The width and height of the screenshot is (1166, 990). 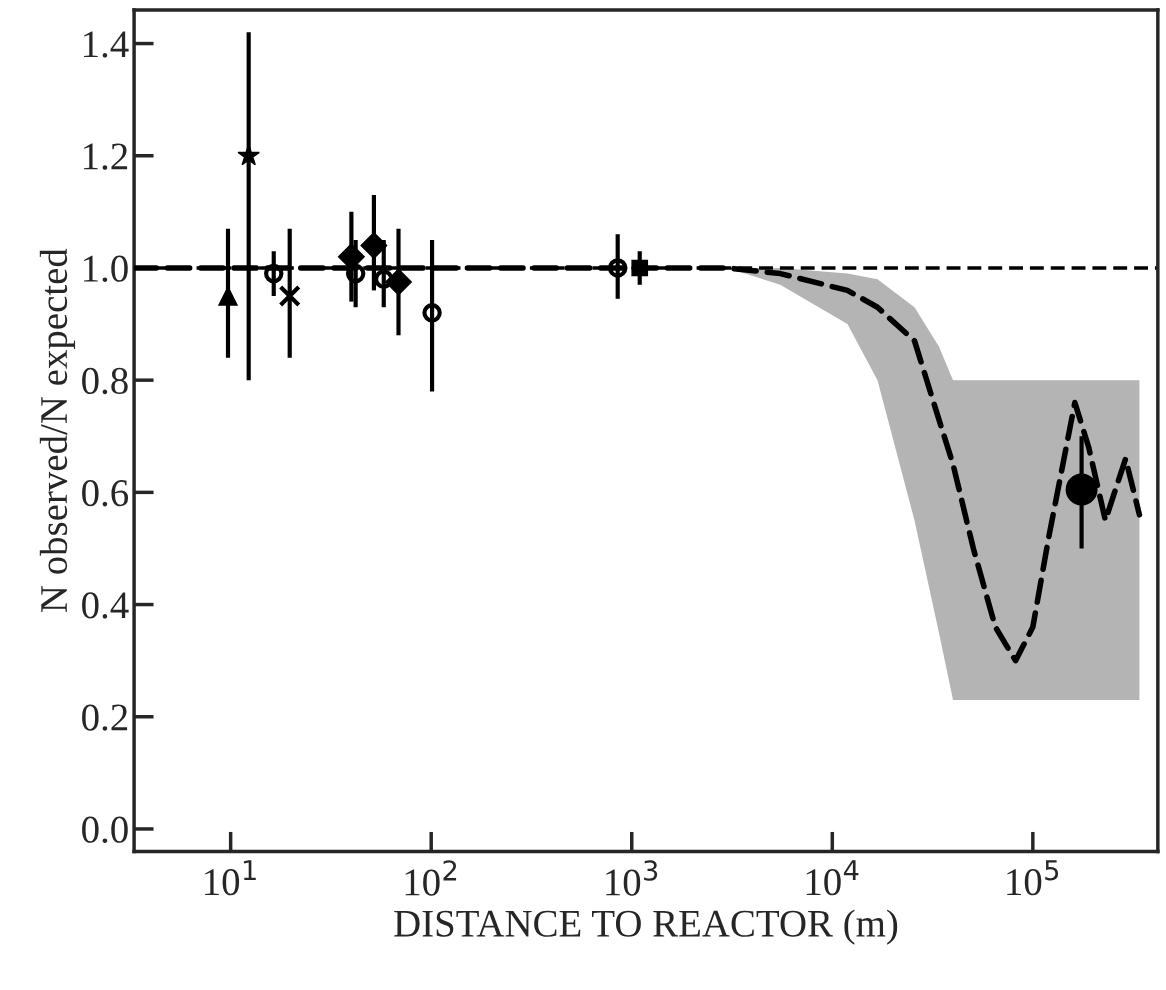 I want to click on x-tick-label: 10$^{2}$, so click(x=431, y=878).